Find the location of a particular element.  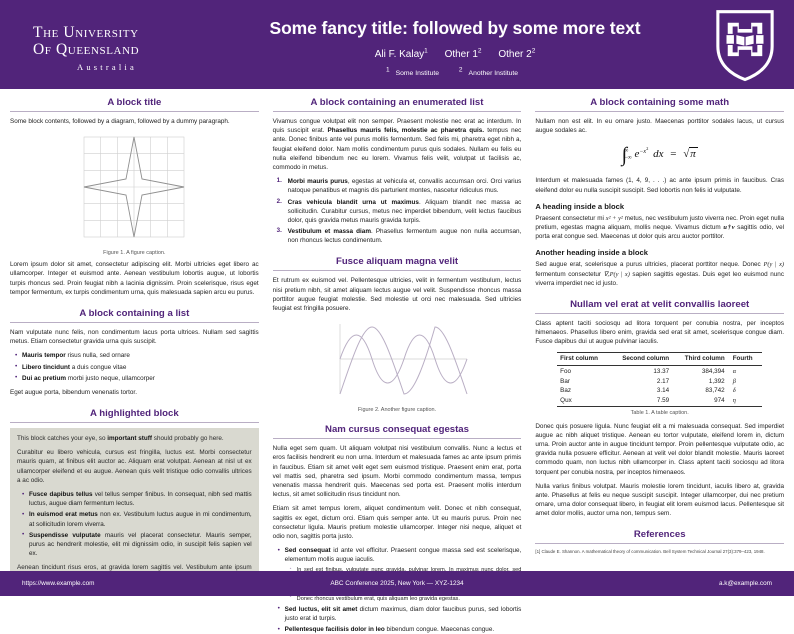

list-item-rest: bibendum congue. Maecenas congue. is located at coordinates (439, 629).